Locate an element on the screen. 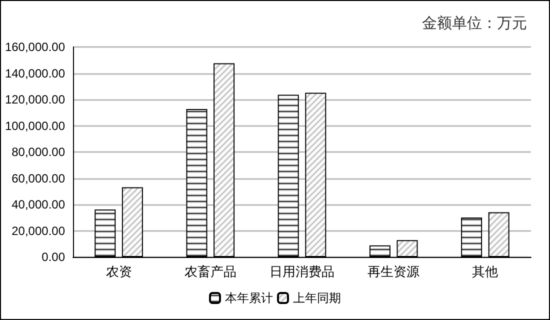 The height and width of the screenshot is (320, 550). y-tick-label: 60,000.00 is located at coordinates (39, 178).